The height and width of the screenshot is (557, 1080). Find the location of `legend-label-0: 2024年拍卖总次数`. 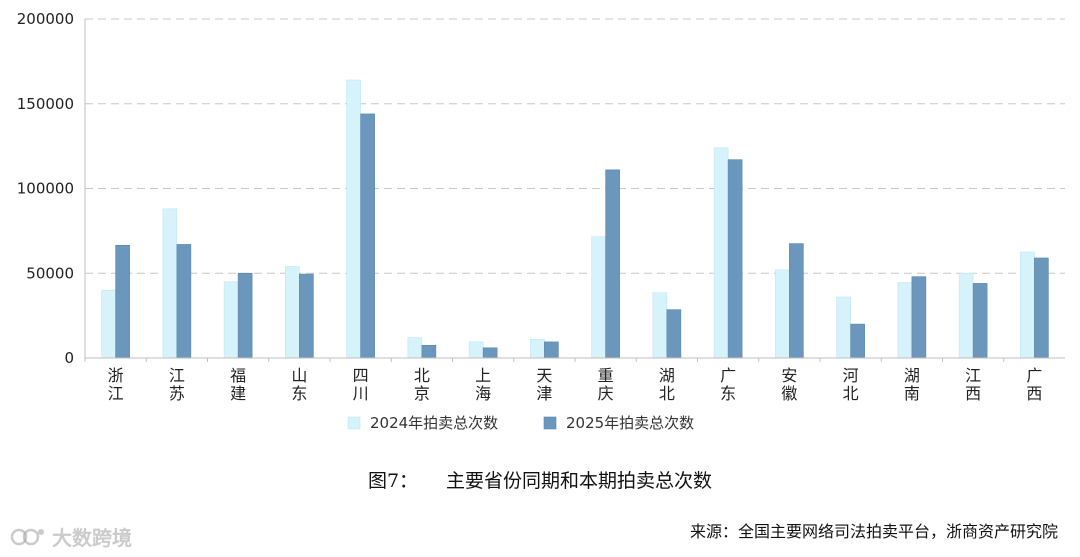

legend-label-0: 2024年拍卖总次数 is located at coordinates (434, 423).